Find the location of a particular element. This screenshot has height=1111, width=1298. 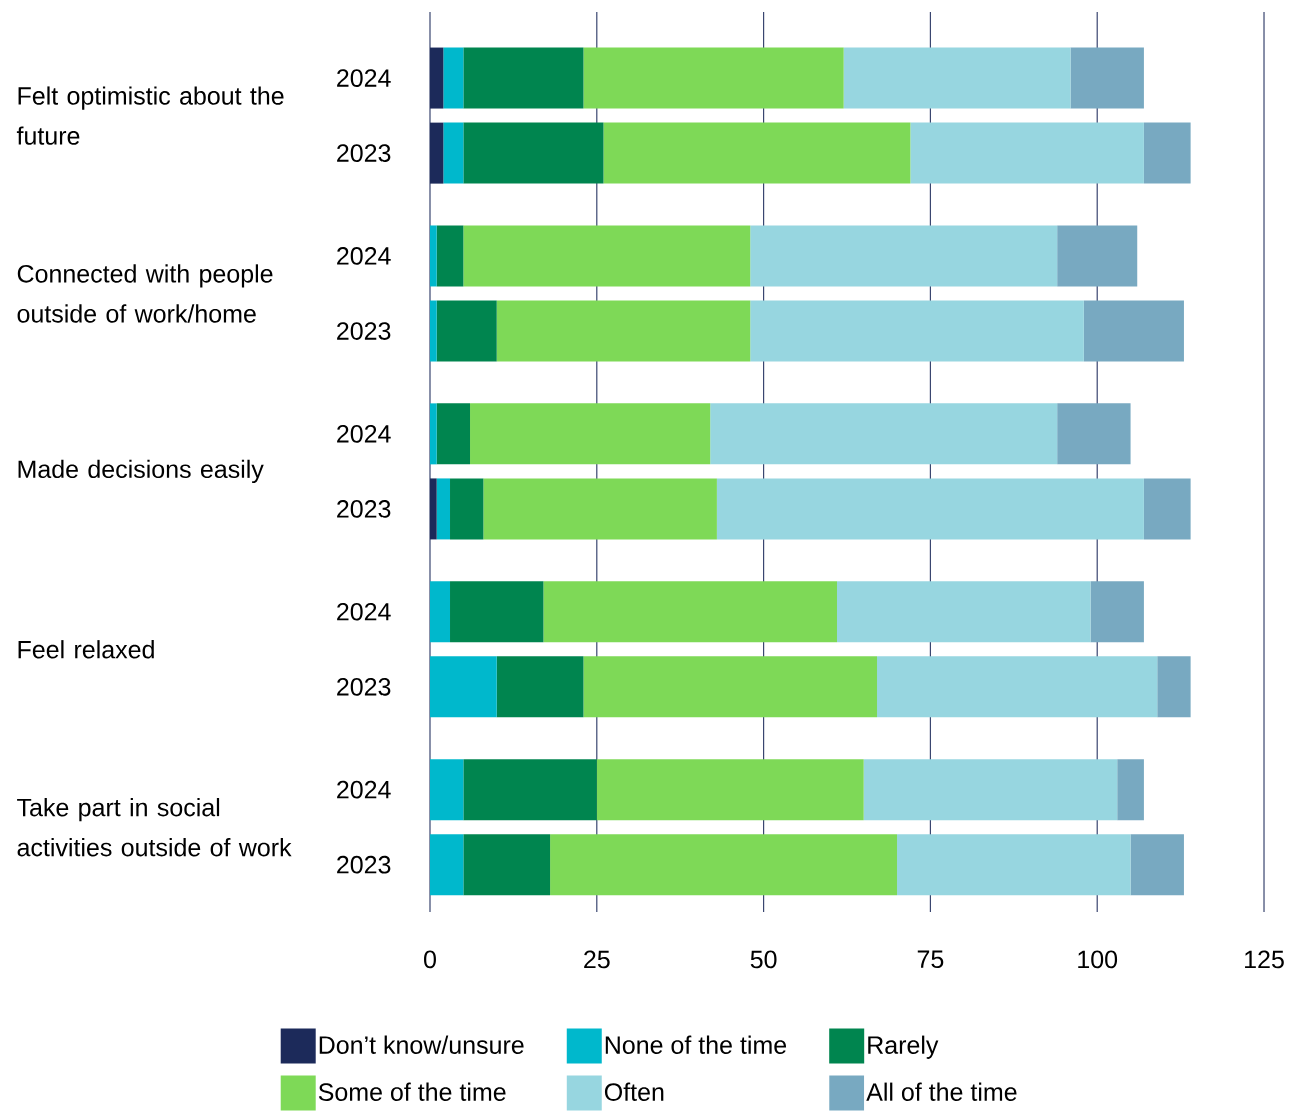

x-tick-label: 25 is located at coordinates (597, 959).